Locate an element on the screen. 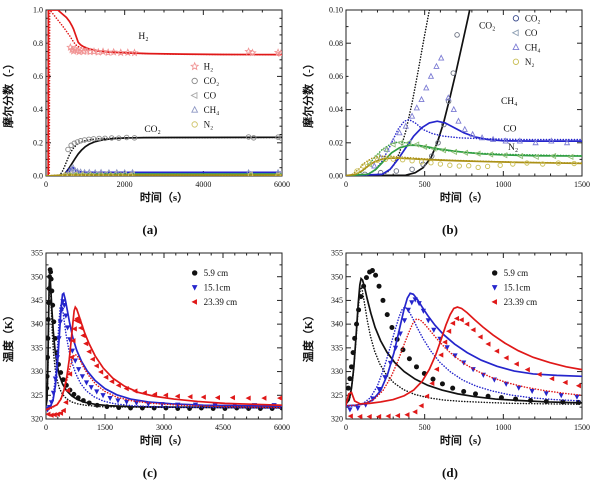 The width and height of the screenshot is (600, 486). svg-text: 0.6 is located at coordinates (38, 76).